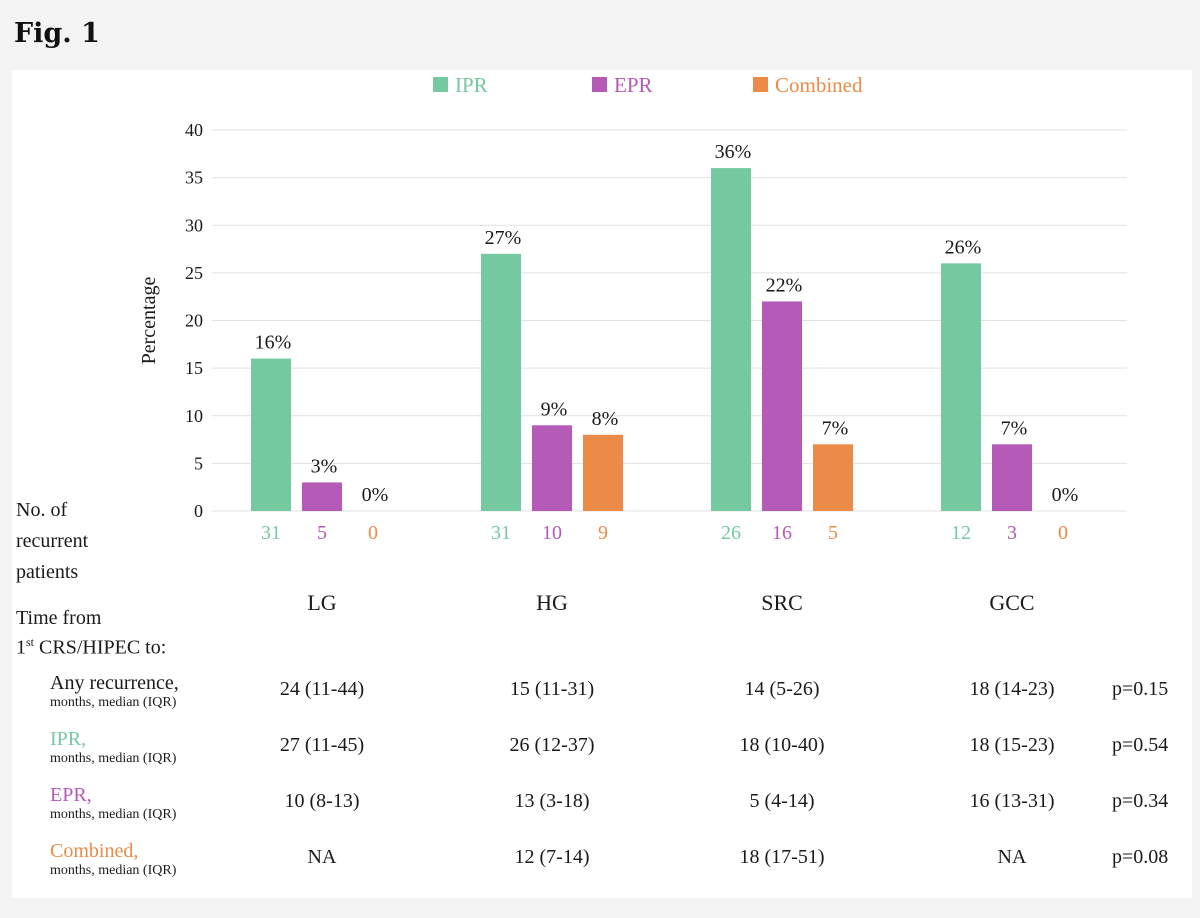  Describe the element at coordinates (71, 795) in the screenshot. I see `row-label-main: EPR,` at that location.